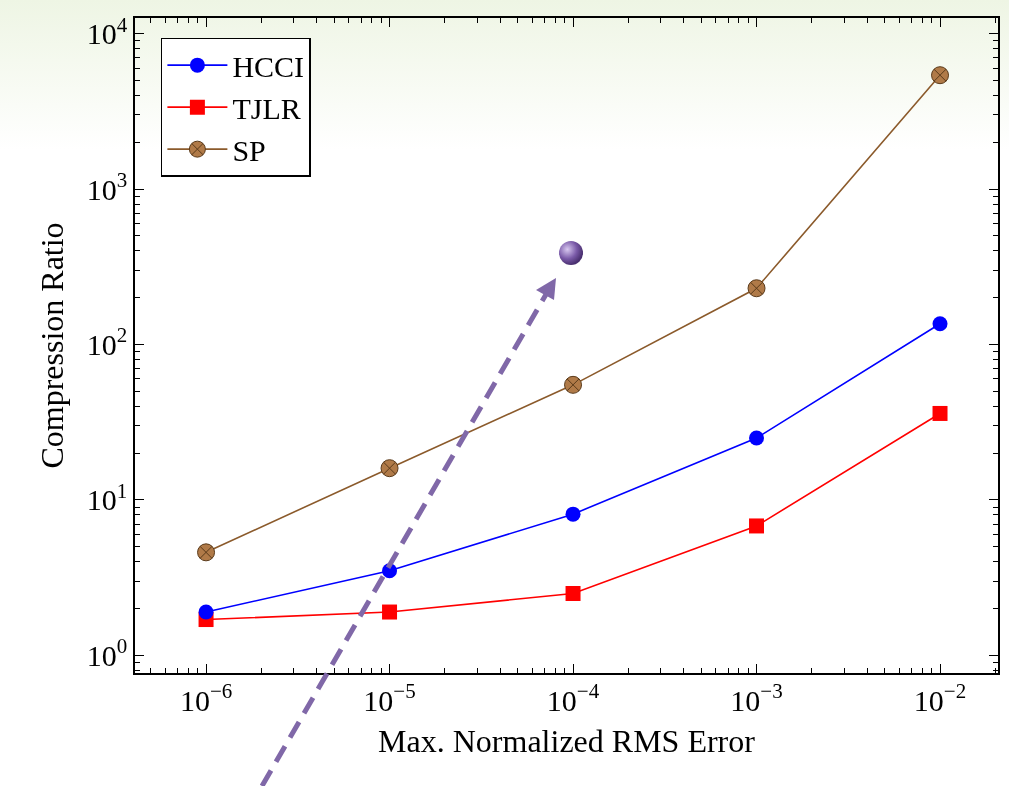  What do you see at coordinates (940, 698) in the screenshot?
I see `x-tick-label: 10$^{−2}$` at bounding box center [940, 698].